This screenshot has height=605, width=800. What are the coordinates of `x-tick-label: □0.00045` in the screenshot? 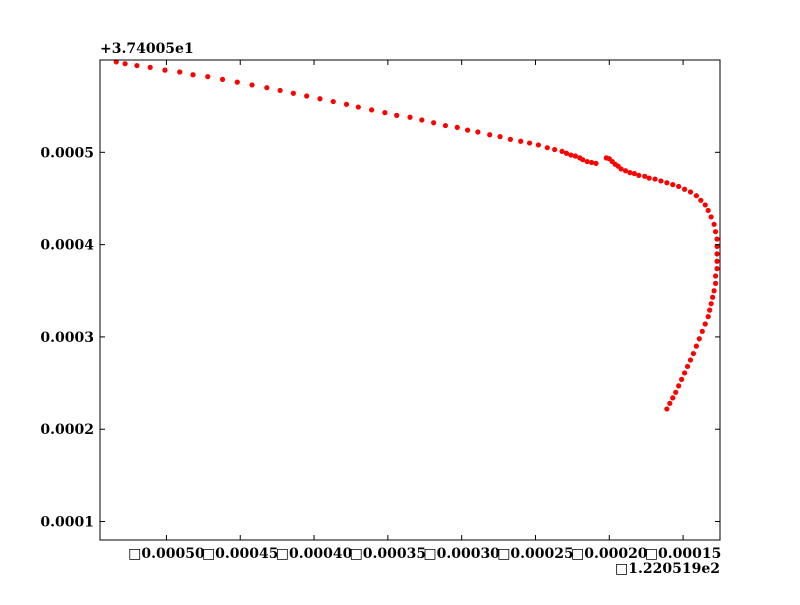 It's located at (240, 554).